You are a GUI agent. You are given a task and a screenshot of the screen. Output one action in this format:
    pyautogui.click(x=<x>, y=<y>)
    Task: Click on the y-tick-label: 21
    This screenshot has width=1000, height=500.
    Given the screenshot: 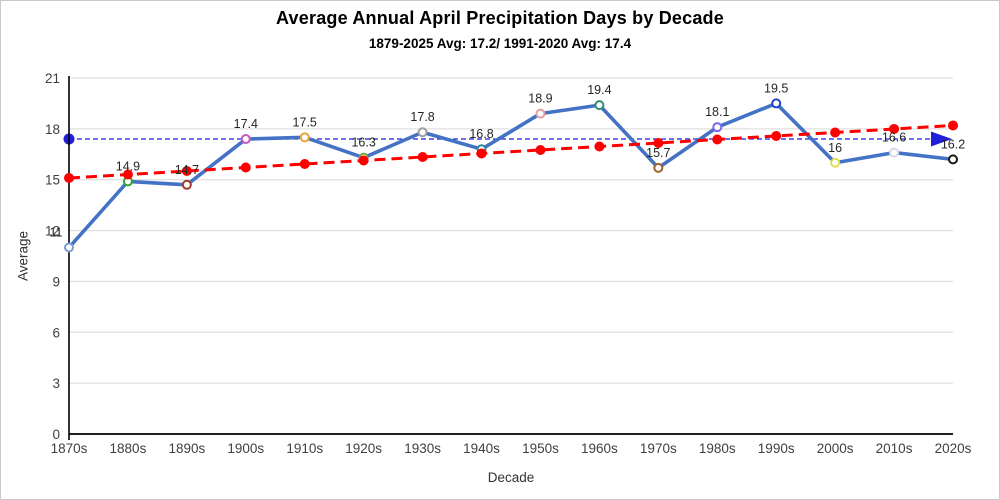 What is the action you would take?
    pyautogui.click(x=52, y=78)
    